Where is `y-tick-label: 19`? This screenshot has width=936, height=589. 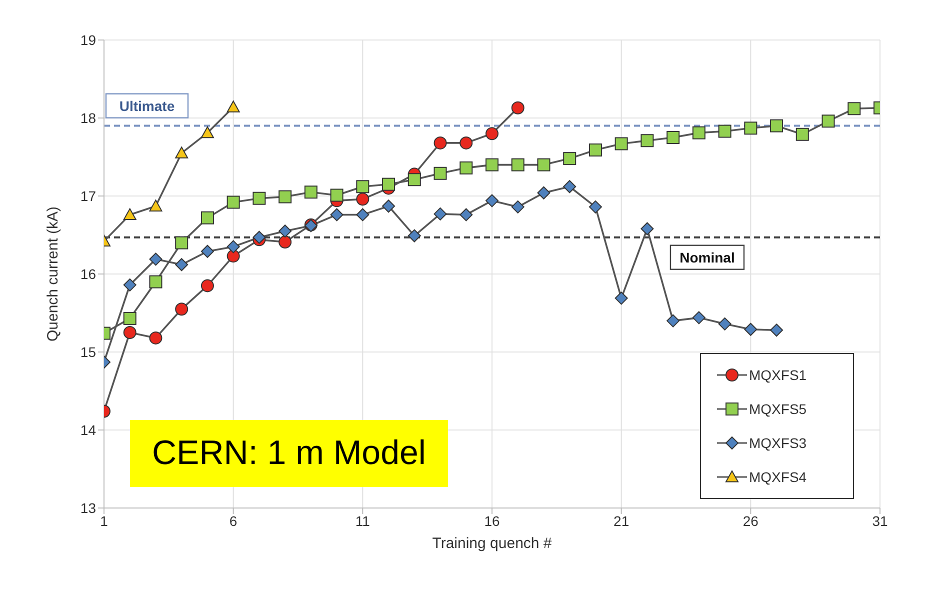 y-tick-label: 19 is located at coordinates (88, 40).